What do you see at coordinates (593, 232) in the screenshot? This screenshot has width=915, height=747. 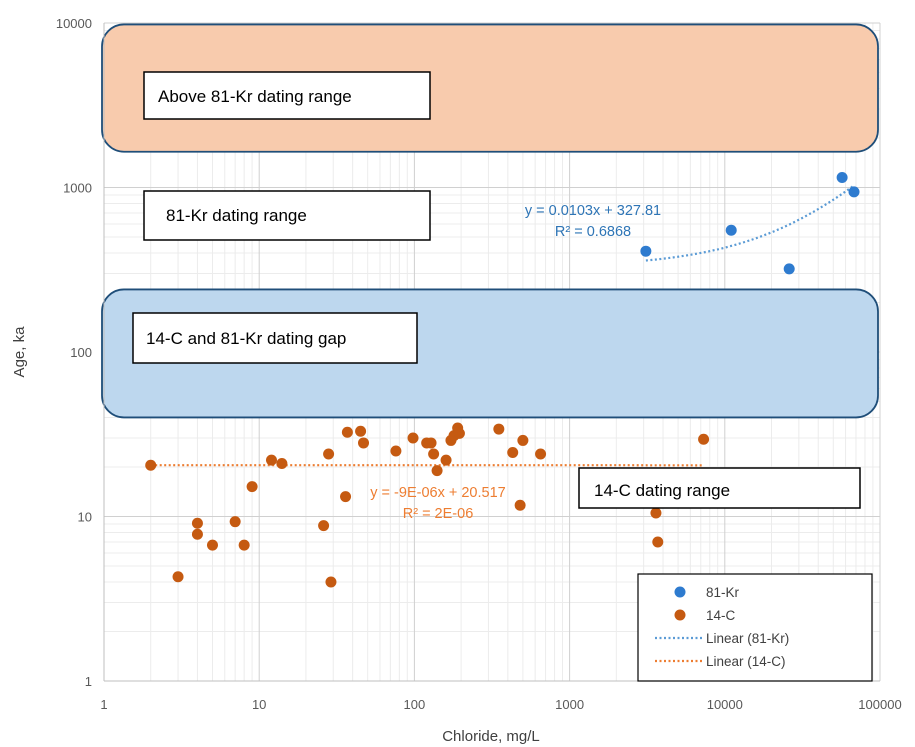 I see `kr-r2: R² = 0.6868` at bounding box center [593, 232].